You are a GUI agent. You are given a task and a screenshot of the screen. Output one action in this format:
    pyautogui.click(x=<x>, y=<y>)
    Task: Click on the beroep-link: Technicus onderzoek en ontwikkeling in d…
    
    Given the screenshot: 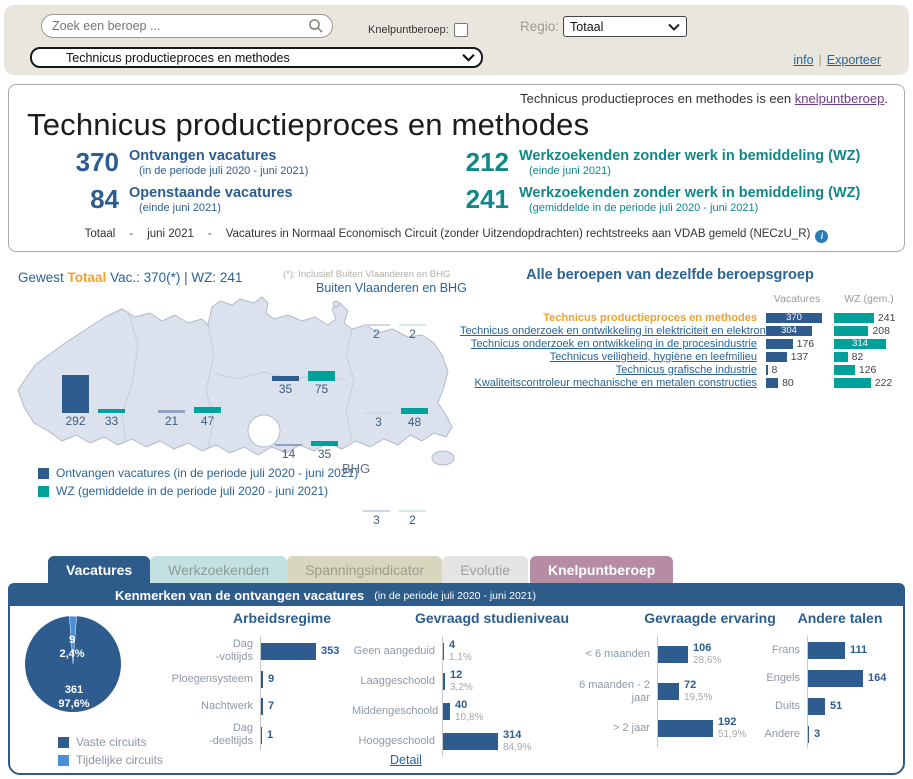 What is the action you would take?
    pyautogui.click(x=613, y=343)
    